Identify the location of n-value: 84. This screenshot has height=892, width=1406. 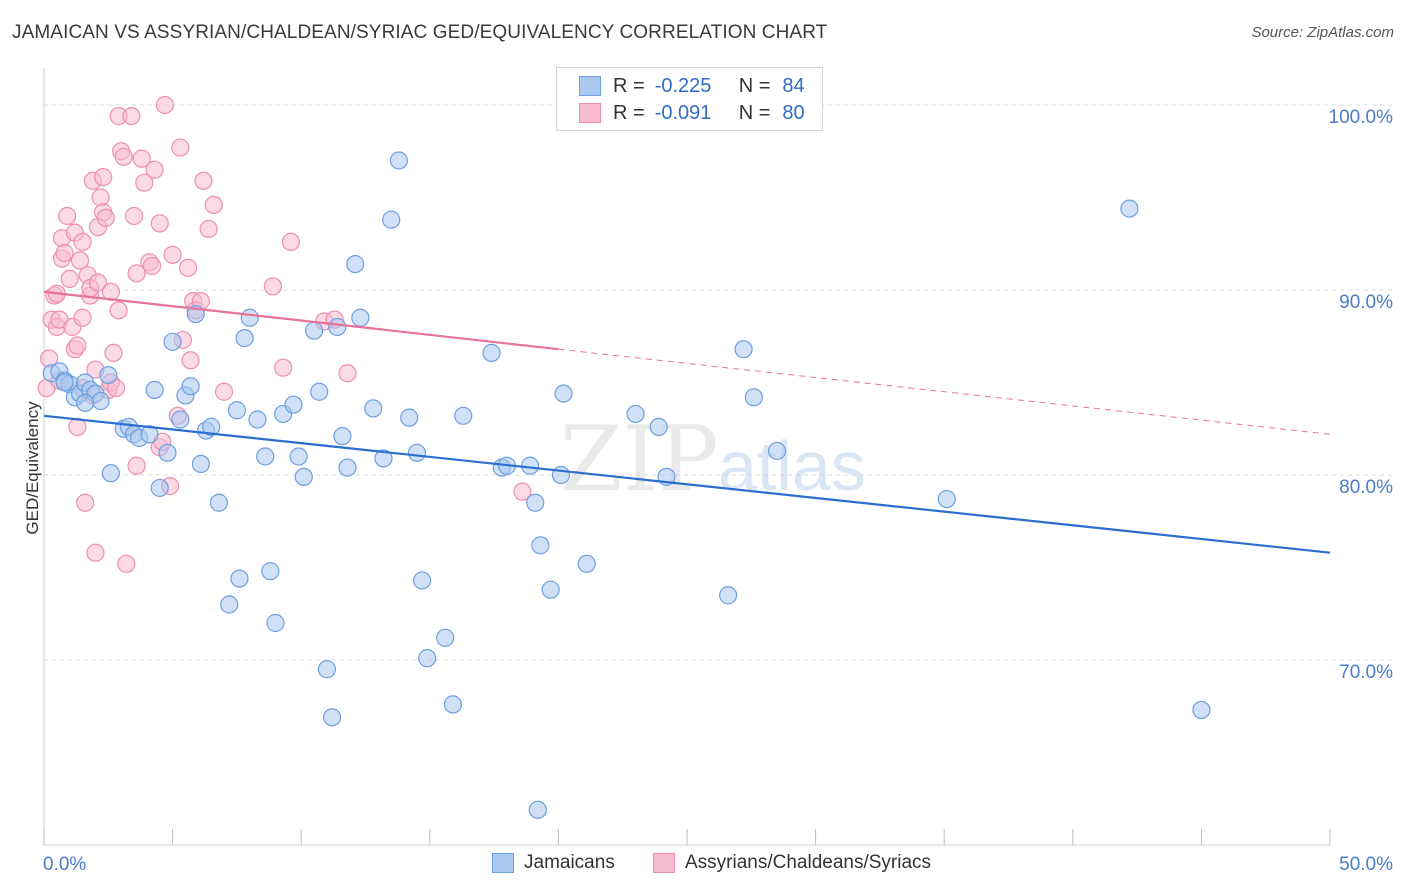
(793, 85).